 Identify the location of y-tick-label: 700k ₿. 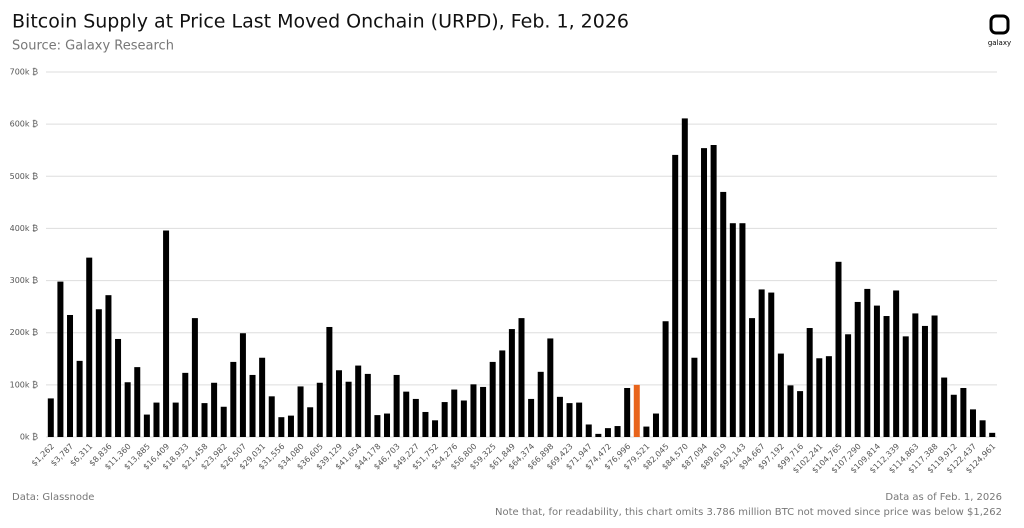
(24, 72).